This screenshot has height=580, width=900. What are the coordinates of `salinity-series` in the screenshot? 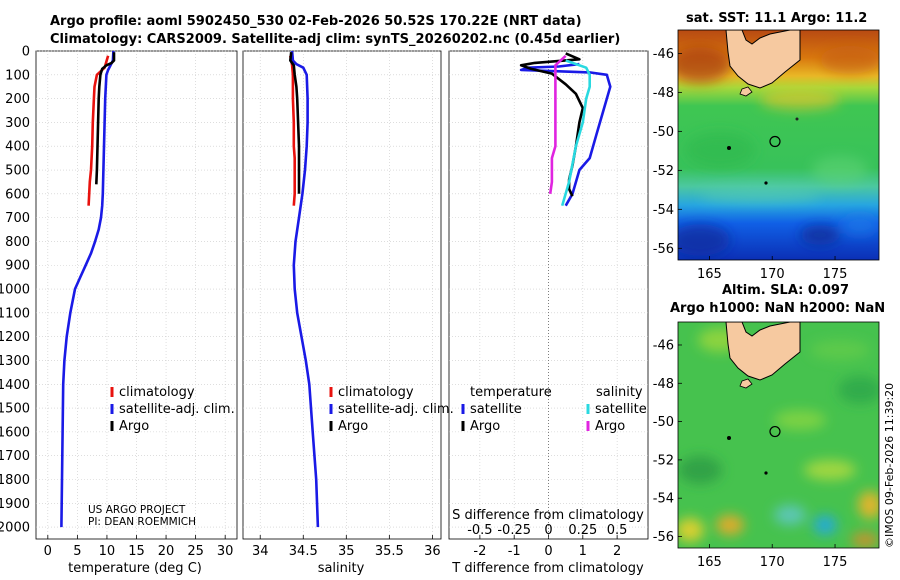 It's located at (304, 289).